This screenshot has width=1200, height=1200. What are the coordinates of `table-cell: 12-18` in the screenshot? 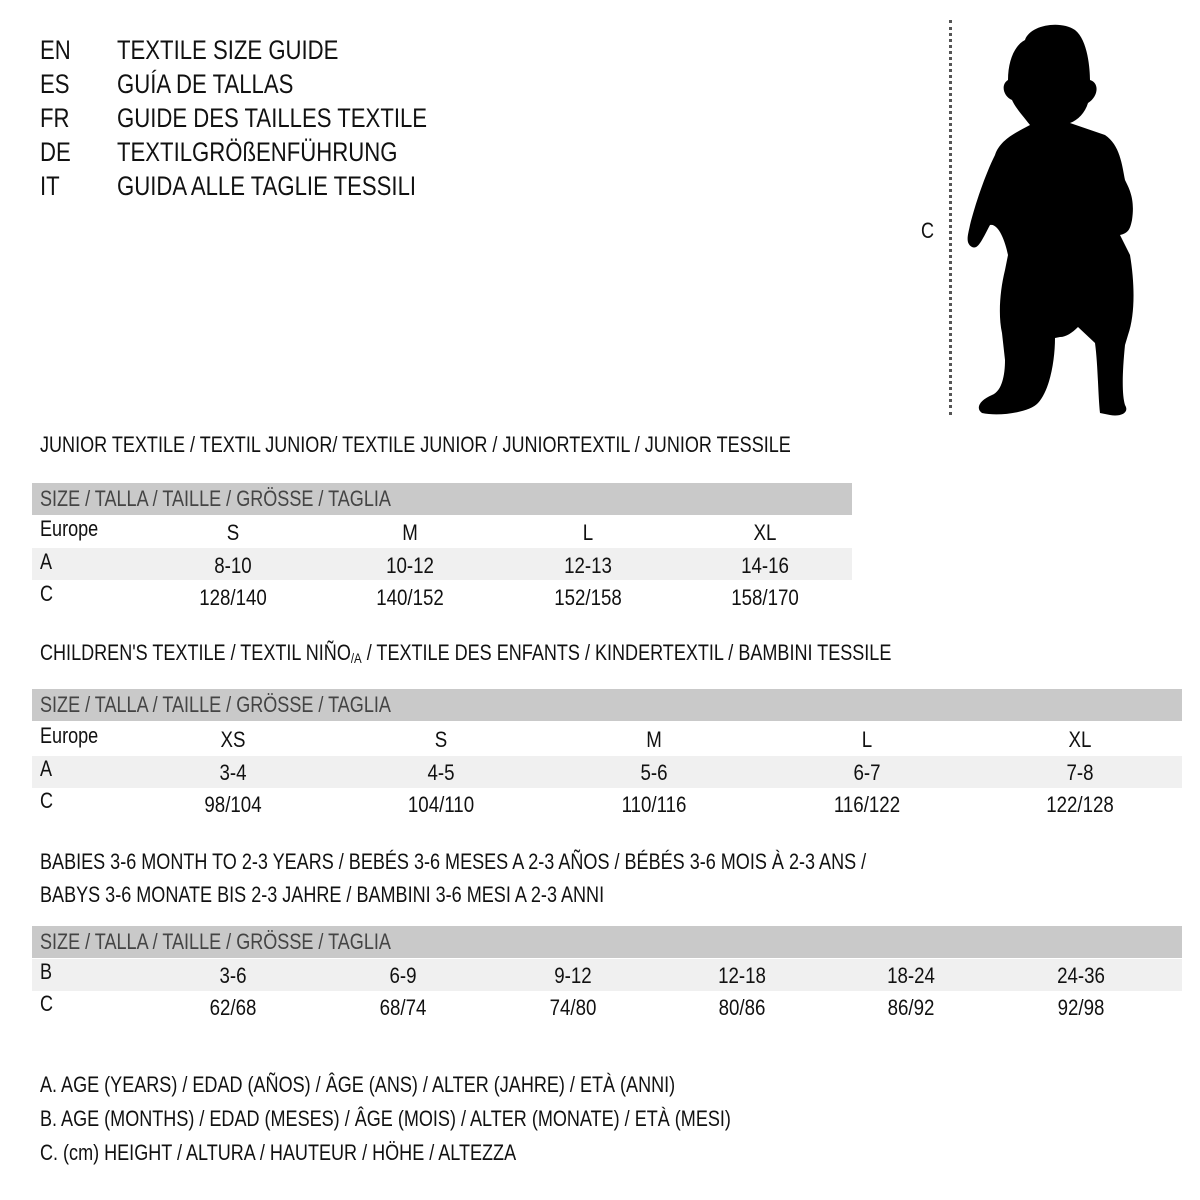 It's located at (742, 975).